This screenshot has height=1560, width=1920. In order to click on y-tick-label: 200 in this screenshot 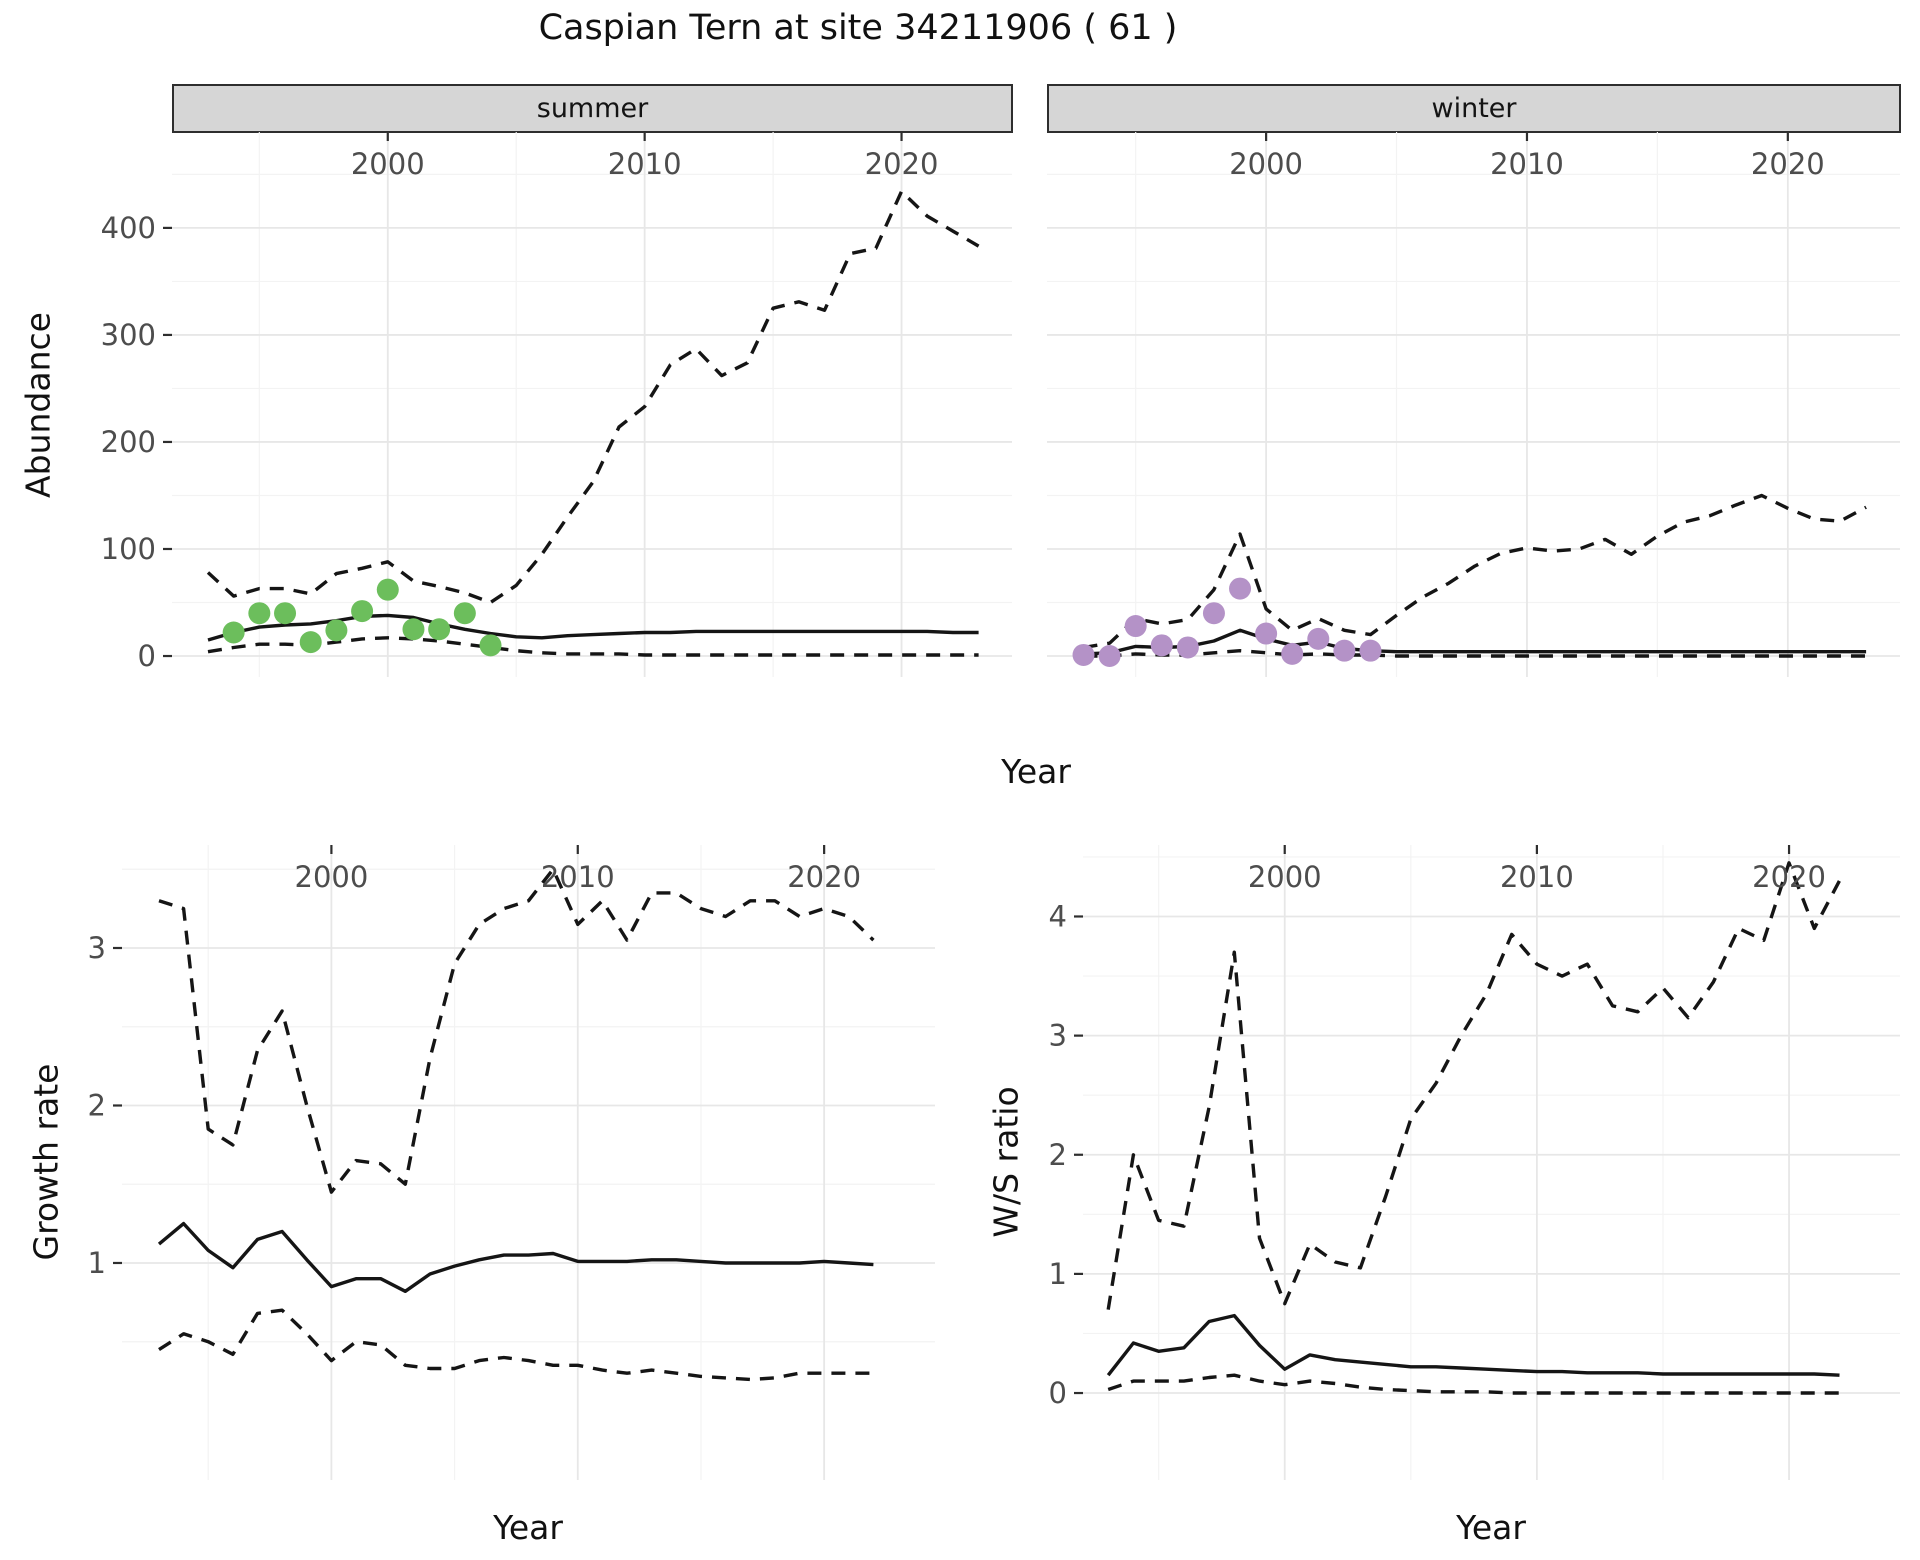, I will do `click(128, 442)`.